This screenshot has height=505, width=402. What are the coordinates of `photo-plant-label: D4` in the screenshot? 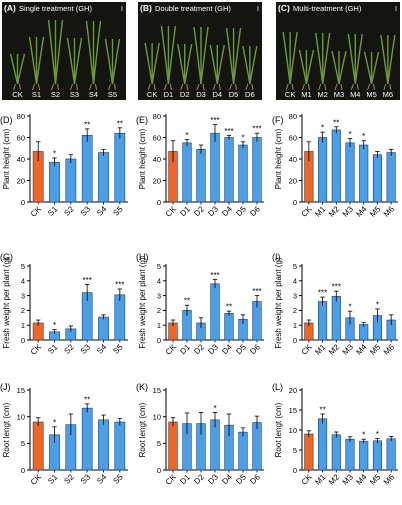 It's located at (217, 94).